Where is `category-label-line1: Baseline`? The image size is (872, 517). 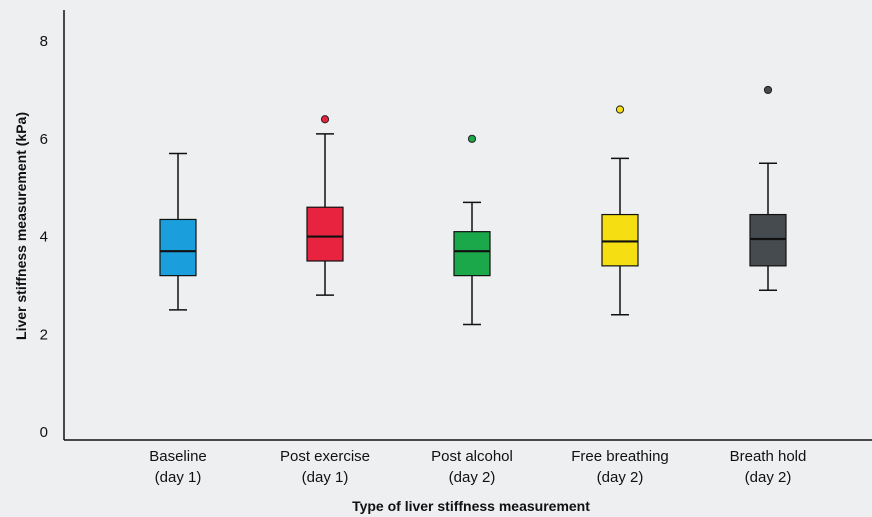
category-label-line1: Baseline is located at coordinates (178, 456).